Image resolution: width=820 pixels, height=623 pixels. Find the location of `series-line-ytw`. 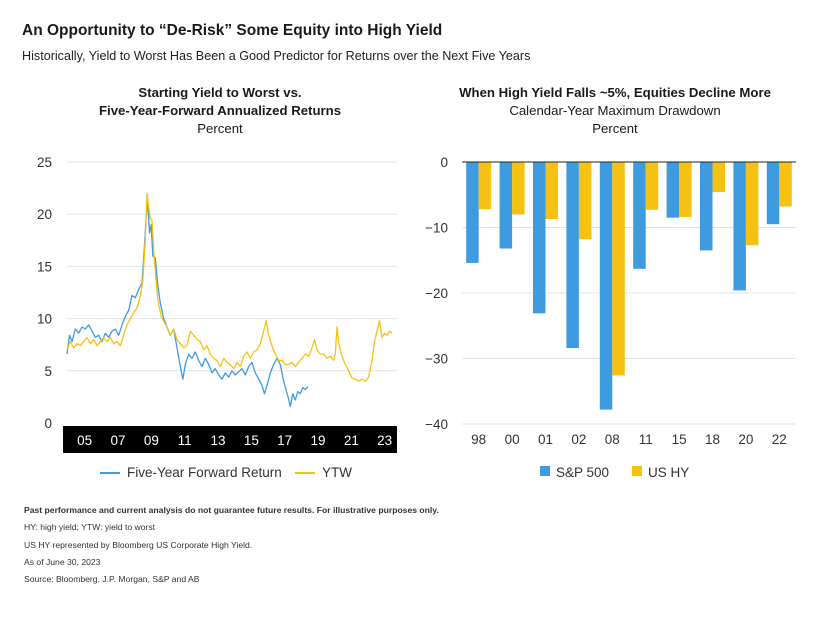

series-line-ytw is located at coordinates (229, 287).